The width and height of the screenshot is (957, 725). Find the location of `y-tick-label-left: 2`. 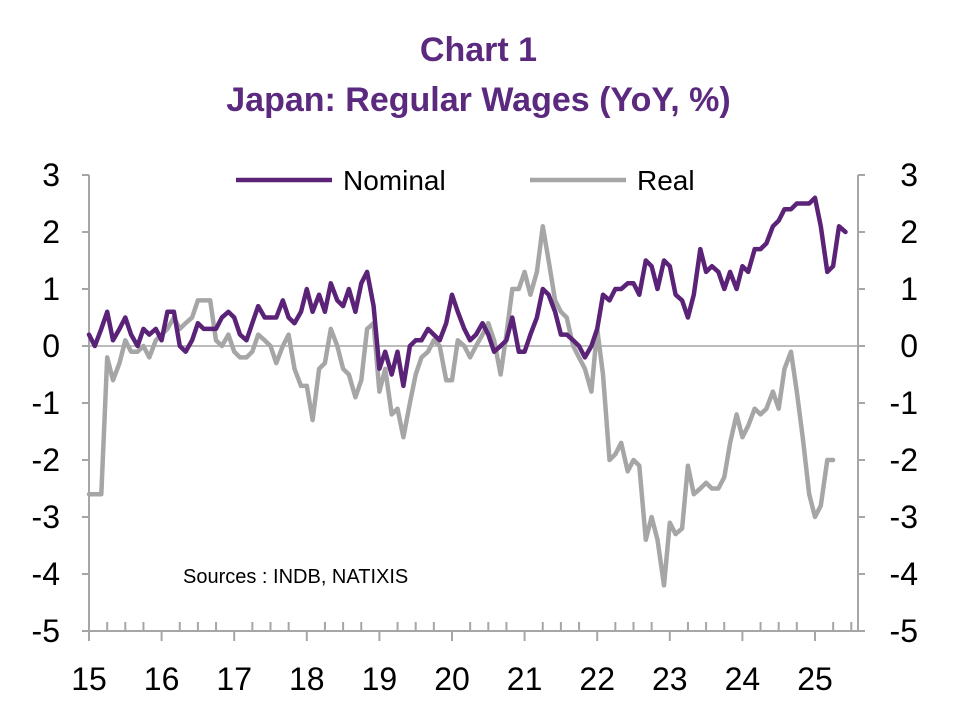

y-tick-label-left: 2 is located at coordinates (51, 232).